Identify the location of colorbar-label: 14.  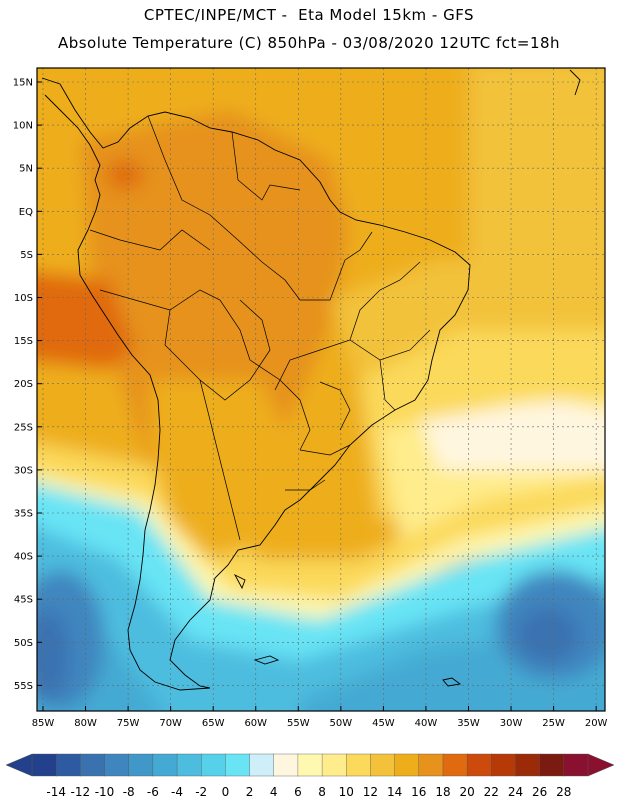
(394, 792).